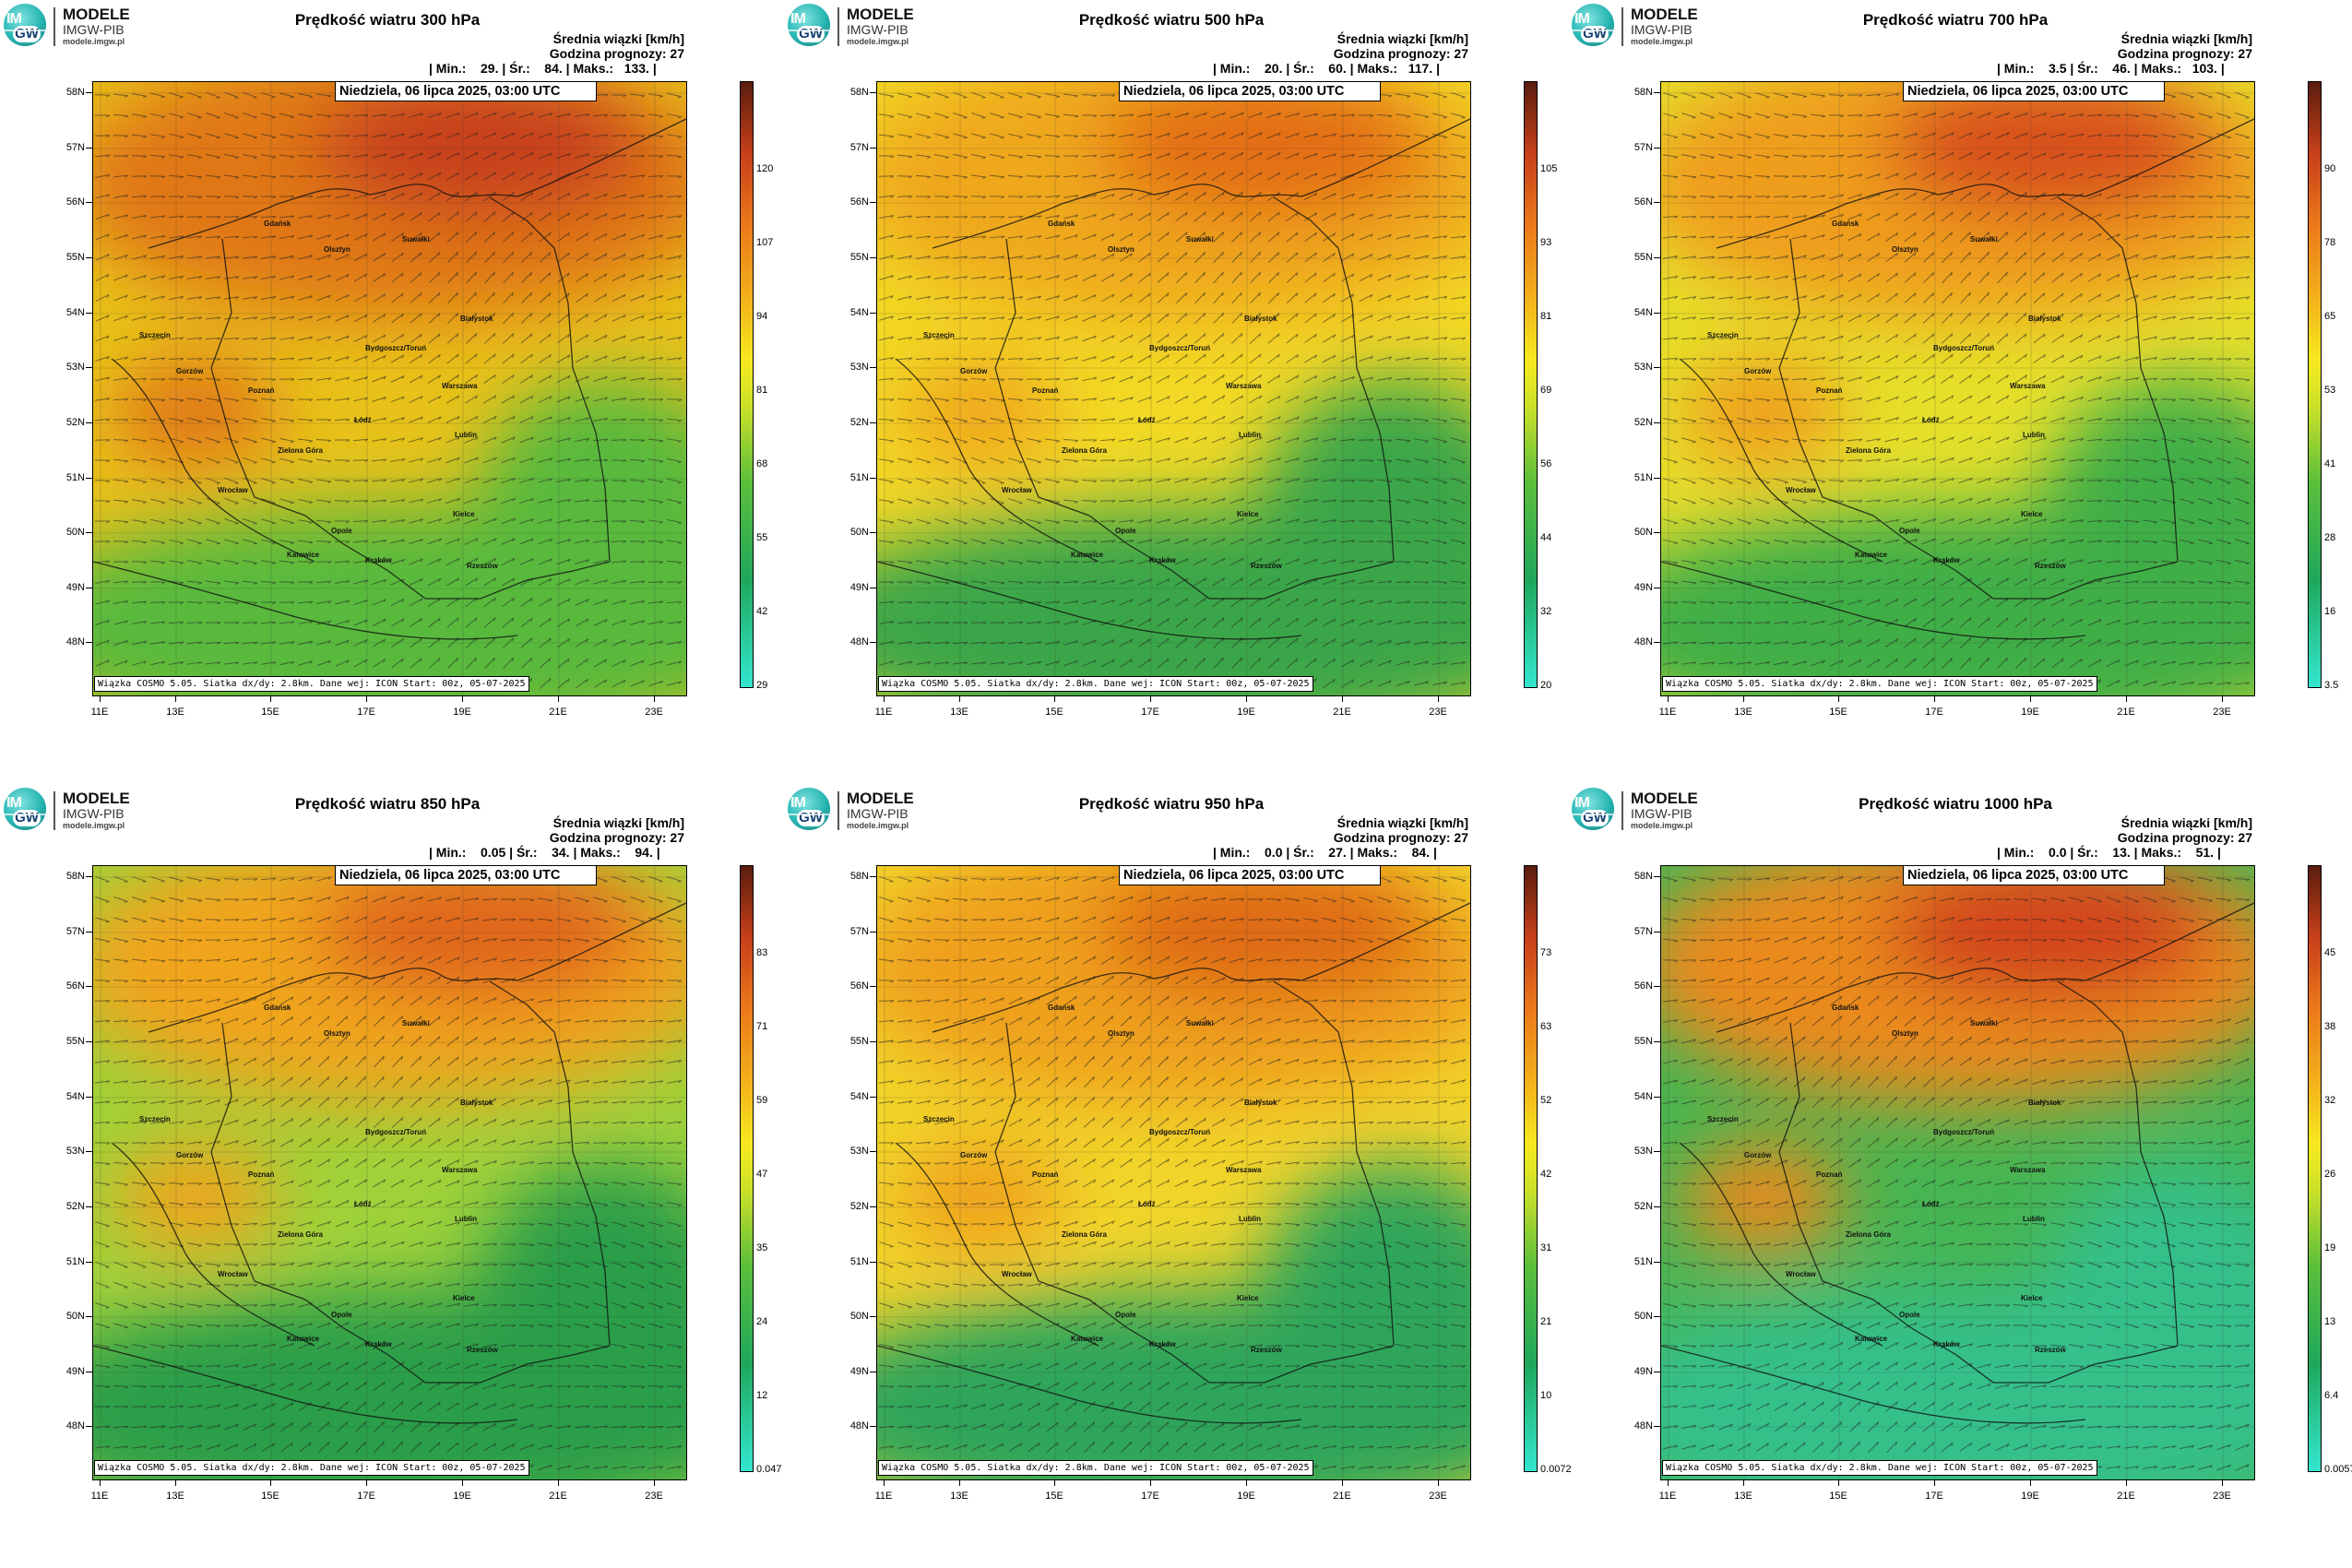 The height and width of the screenshot is (1568, 2352). Describe the element at coordinates (1045, 1174) in the screenshot. I see `city-label: Poznań` at that location.